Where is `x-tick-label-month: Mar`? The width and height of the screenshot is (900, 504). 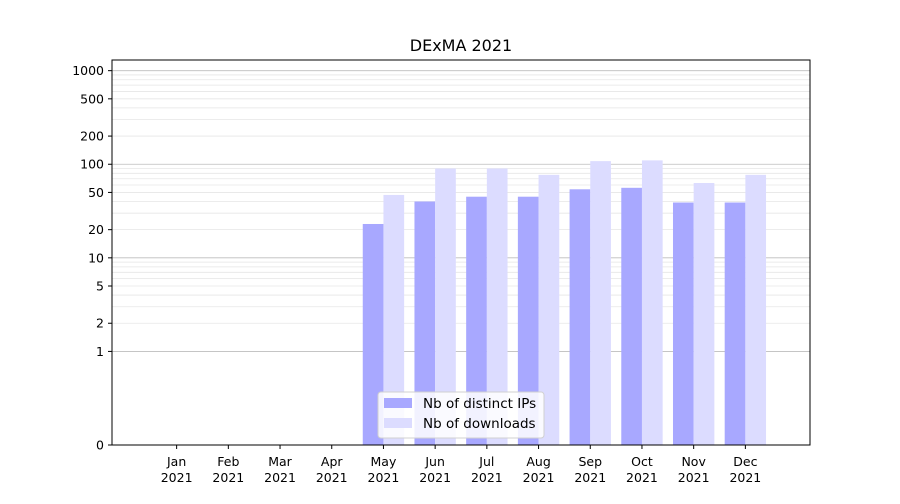
x-tick-label-month: Mar is located at coordinates (280, 461).